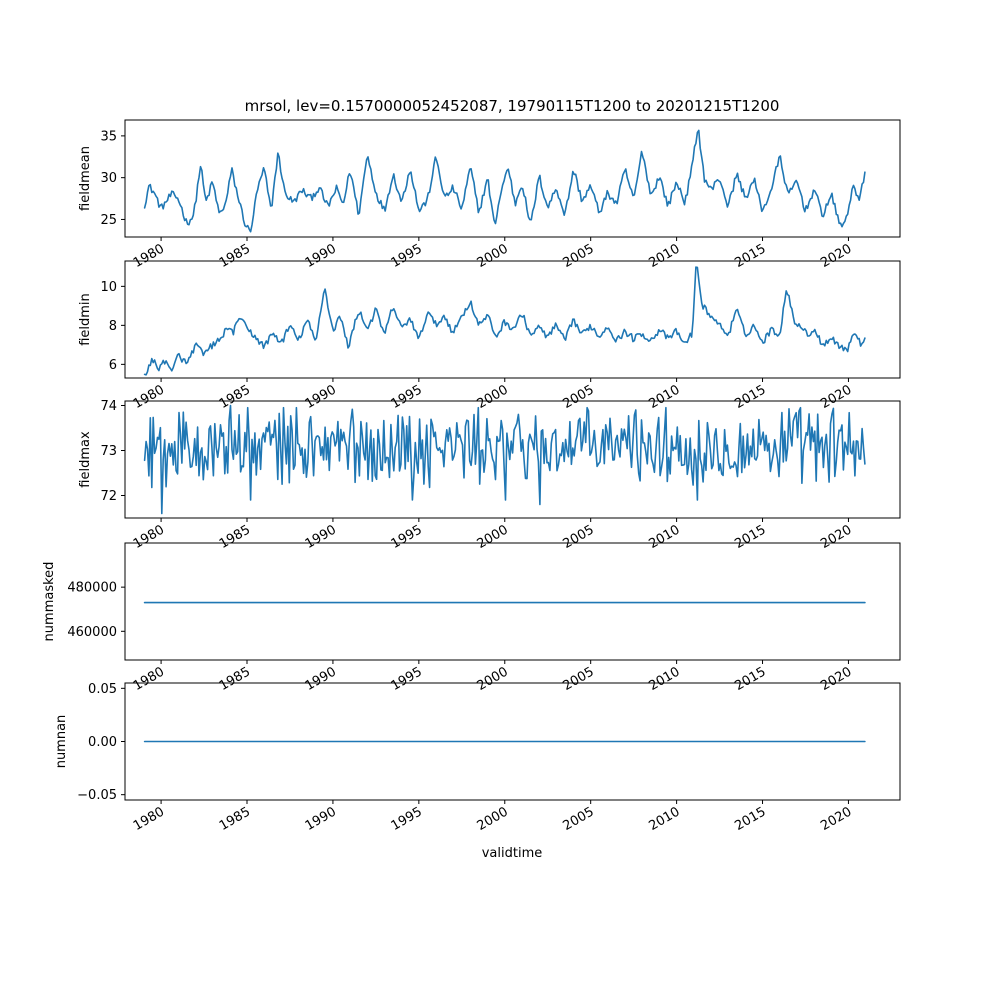  I want to click on y-axis-label: fieldmean, so click(85, 178).